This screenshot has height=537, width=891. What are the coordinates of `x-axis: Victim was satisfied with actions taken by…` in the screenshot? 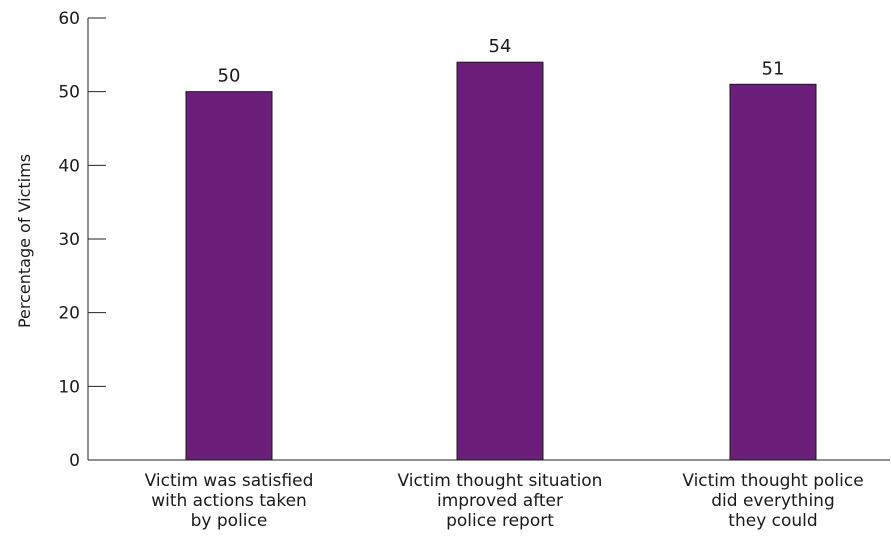 It's located at (489, 495).